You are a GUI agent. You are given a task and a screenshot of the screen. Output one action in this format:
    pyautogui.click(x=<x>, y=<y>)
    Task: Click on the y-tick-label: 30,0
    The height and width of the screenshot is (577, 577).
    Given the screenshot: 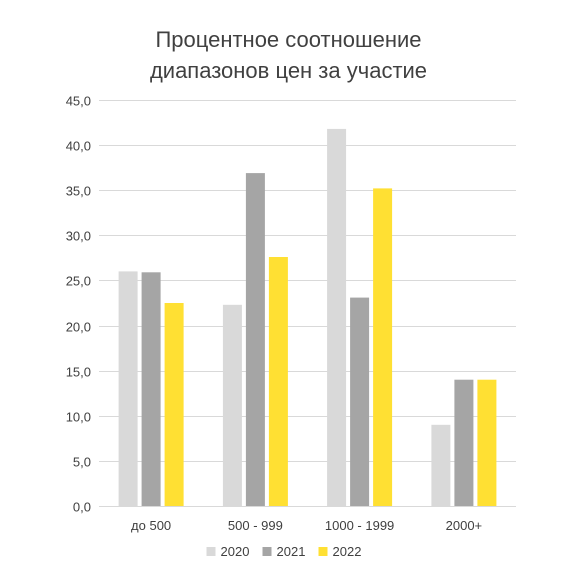 What is the action you would take?
    pyautogui.click(x=78, y=236)
    